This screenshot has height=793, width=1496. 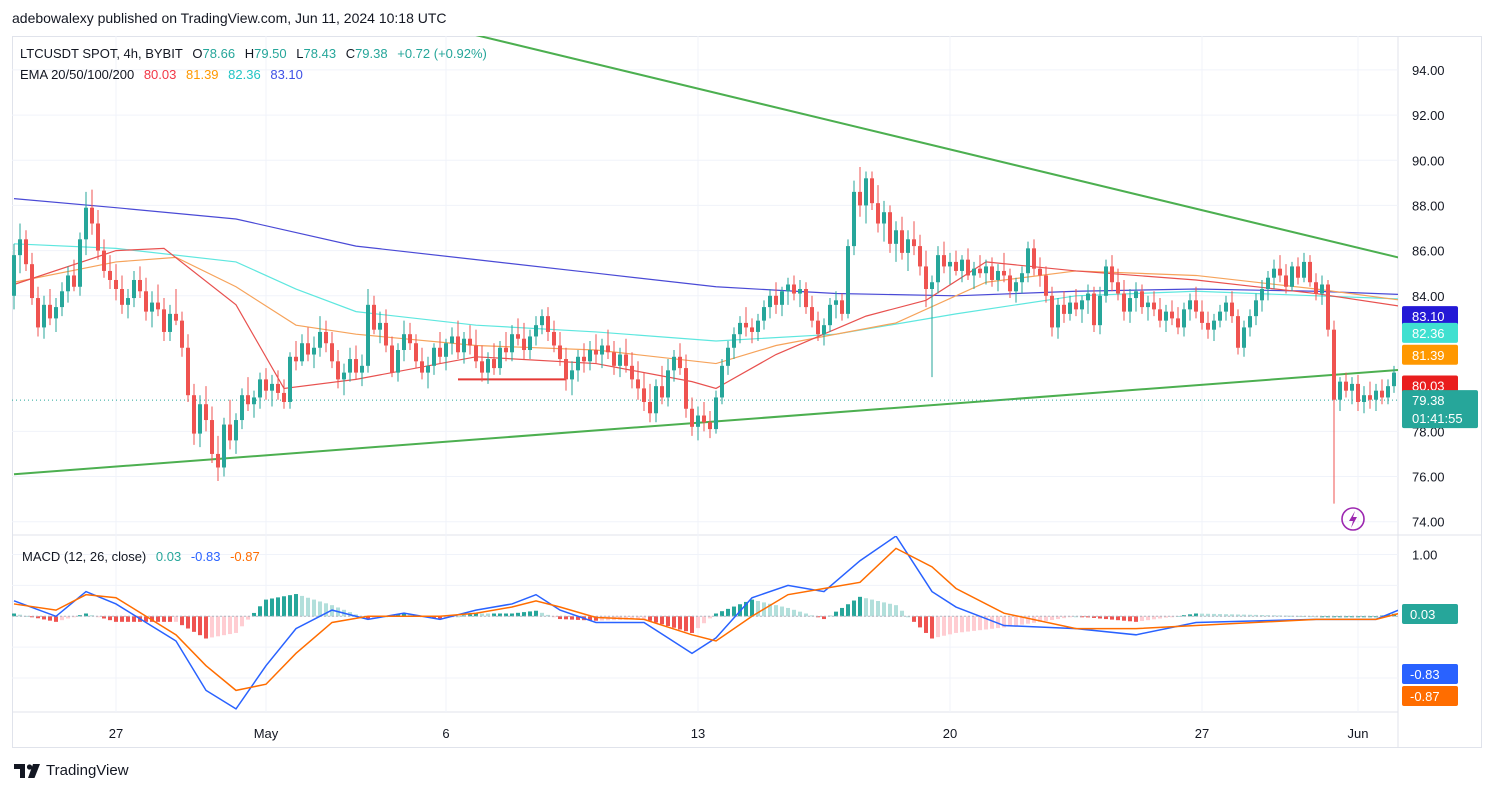 What do you see at coordinates (270, 53) in the screenshot?
I see `high-value: 79.50` at bounding box center [270, 53].